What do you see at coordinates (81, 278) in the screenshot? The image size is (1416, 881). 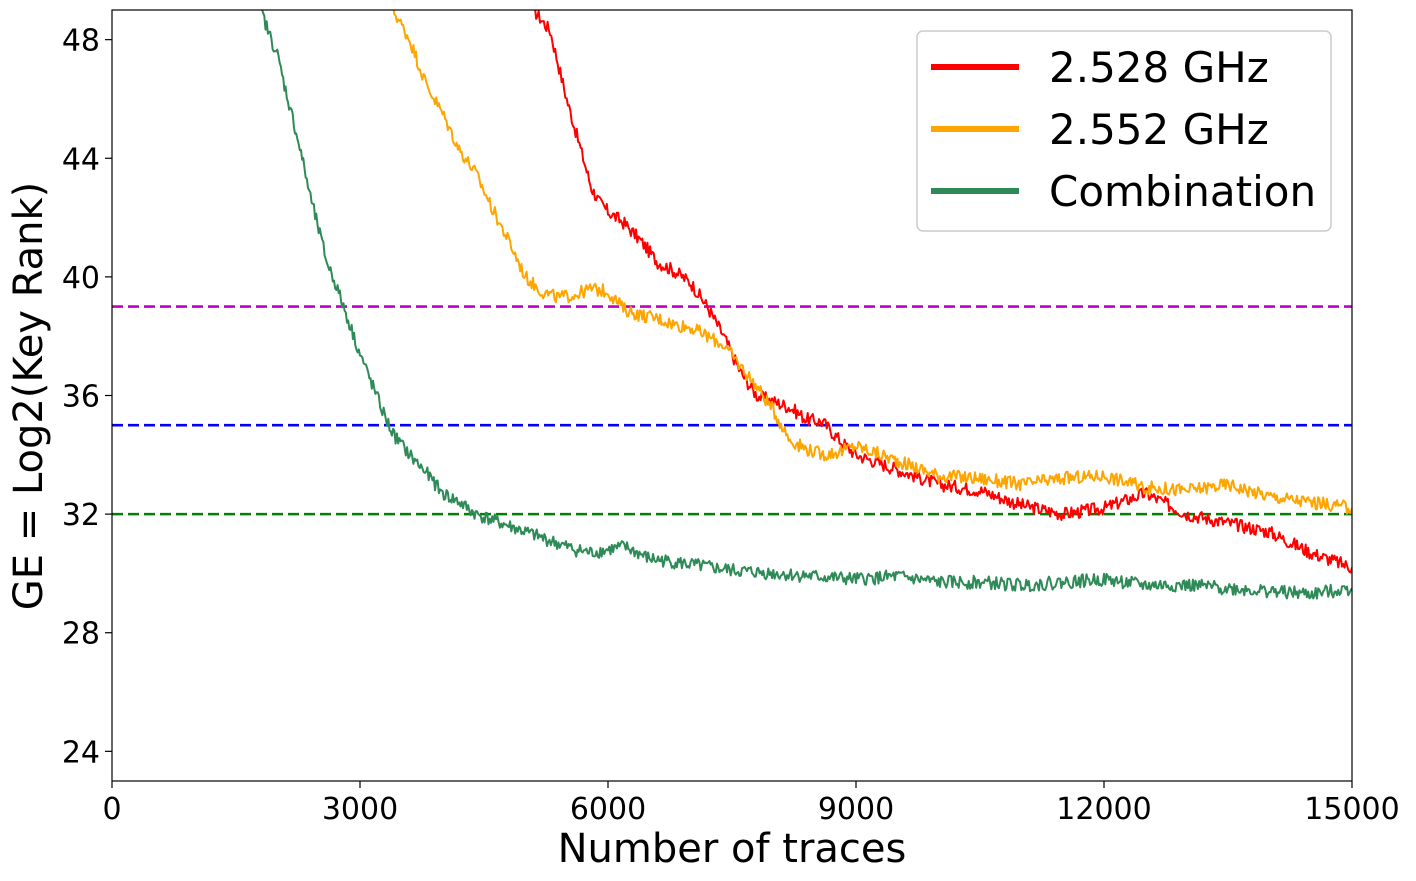 I see `y-tick-label: 40` at bounding box center [81, 278].